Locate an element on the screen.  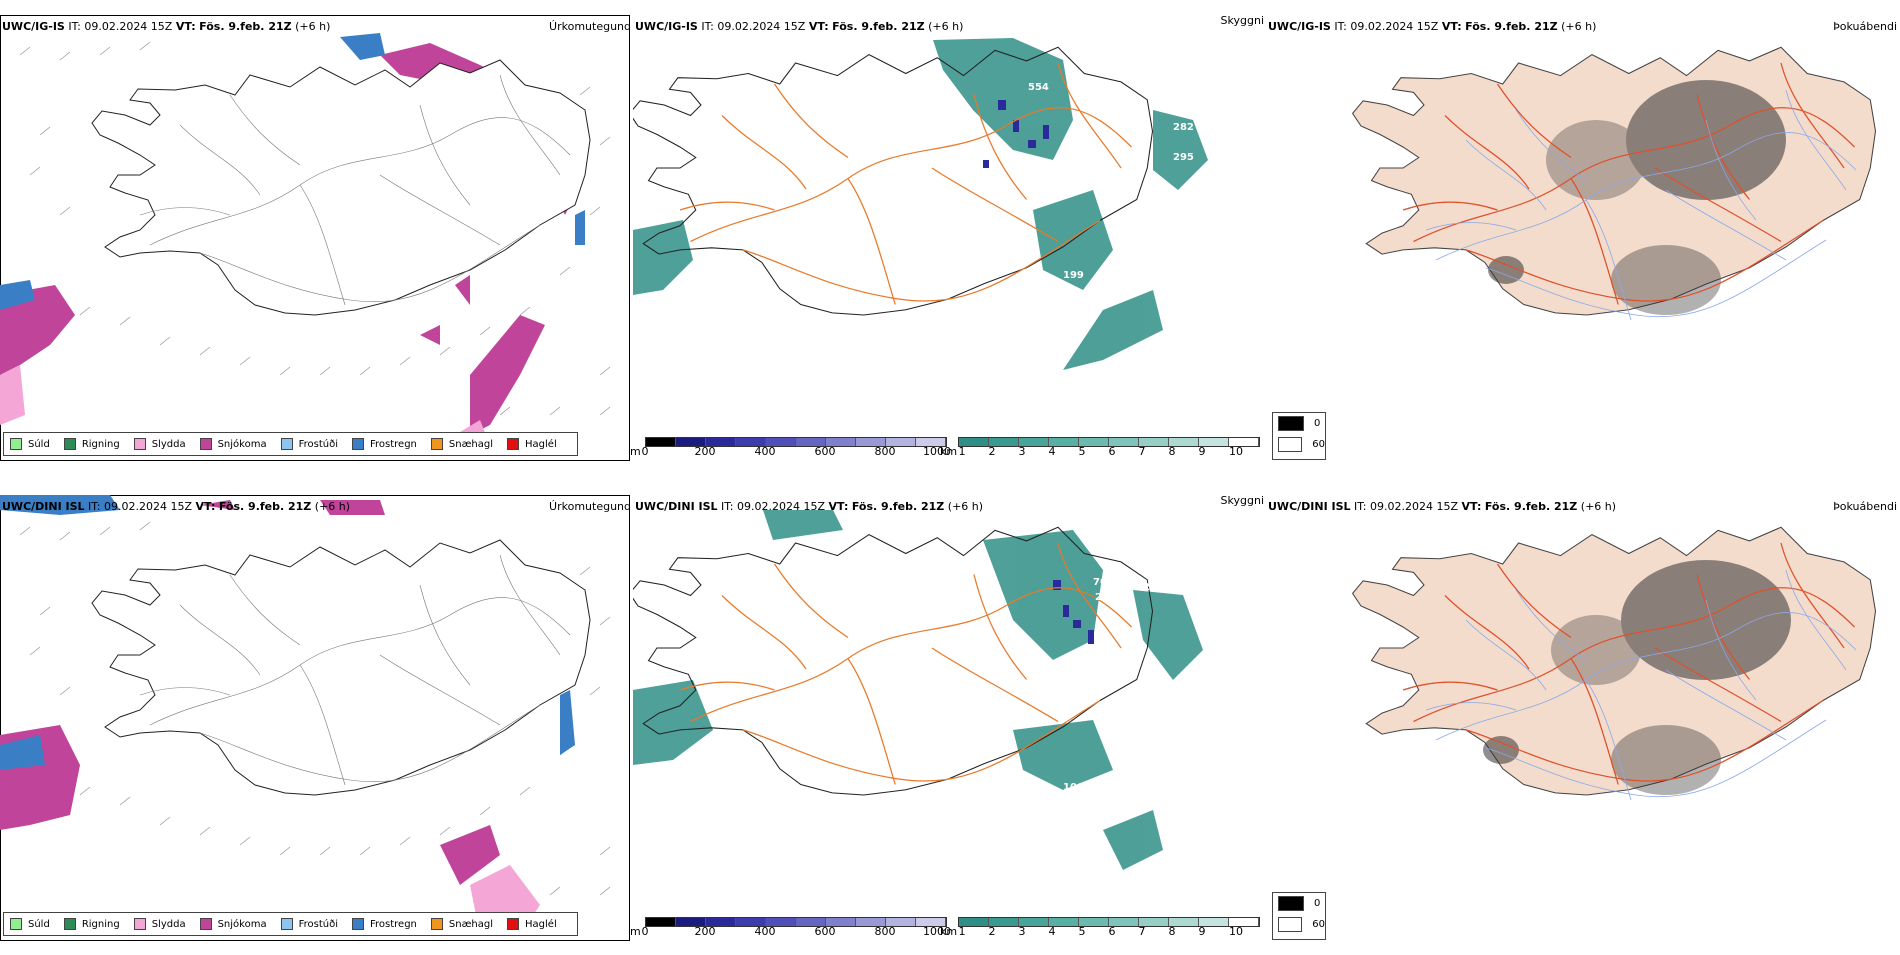
legend-item: Snjókoma is located at coordinates (233, 444).